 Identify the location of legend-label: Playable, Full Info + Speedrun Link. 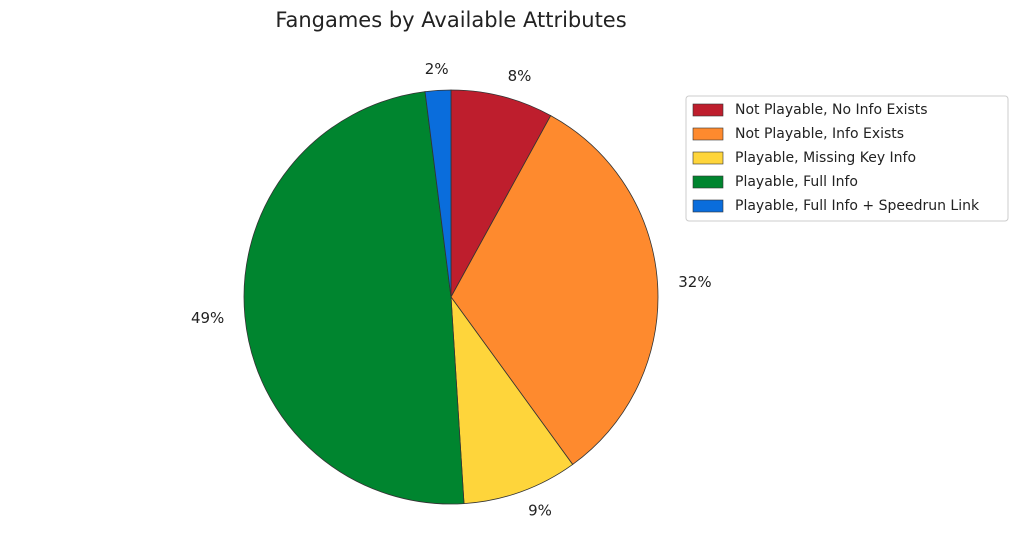
(857, 206).